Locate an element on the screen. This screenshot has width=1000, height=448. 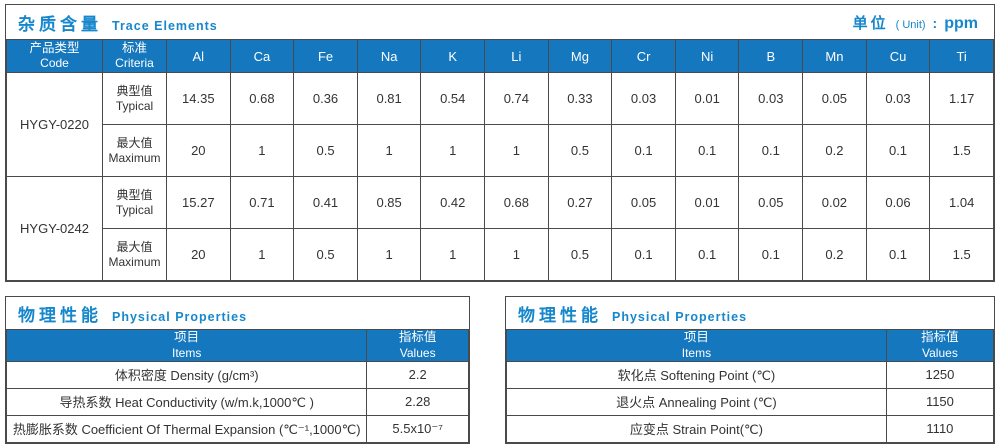
element-column-header: K is located at coordinates (453, 56).